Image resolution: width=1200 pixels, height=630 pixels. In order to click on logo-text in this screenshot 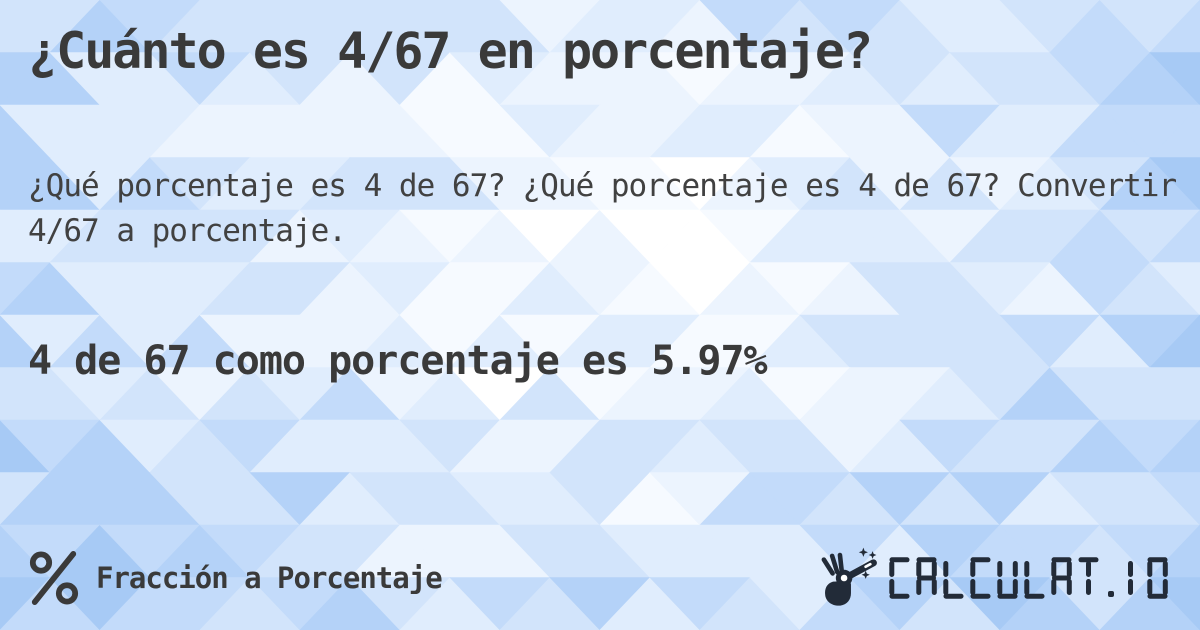, I will do `click(1028, 578)`.